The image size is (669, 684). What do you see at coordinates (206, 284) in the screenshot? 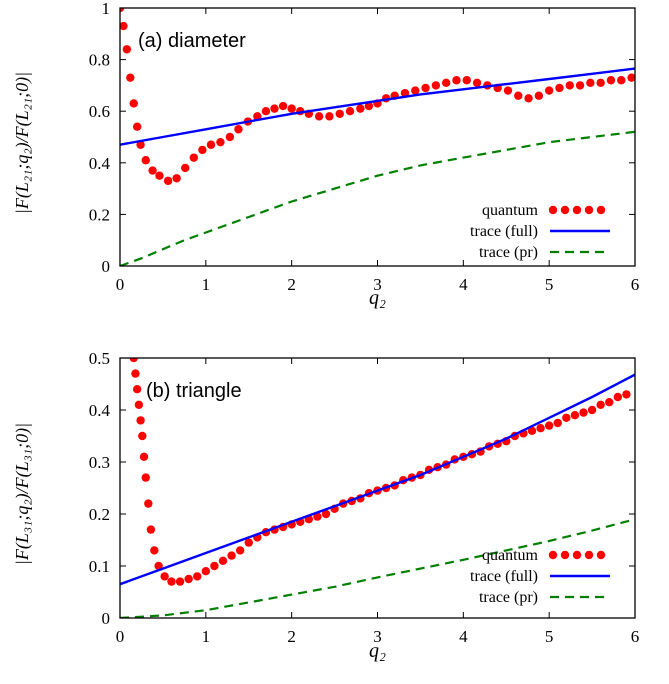
I see `x-tick-label: 1` at bounding box center [206, 284].